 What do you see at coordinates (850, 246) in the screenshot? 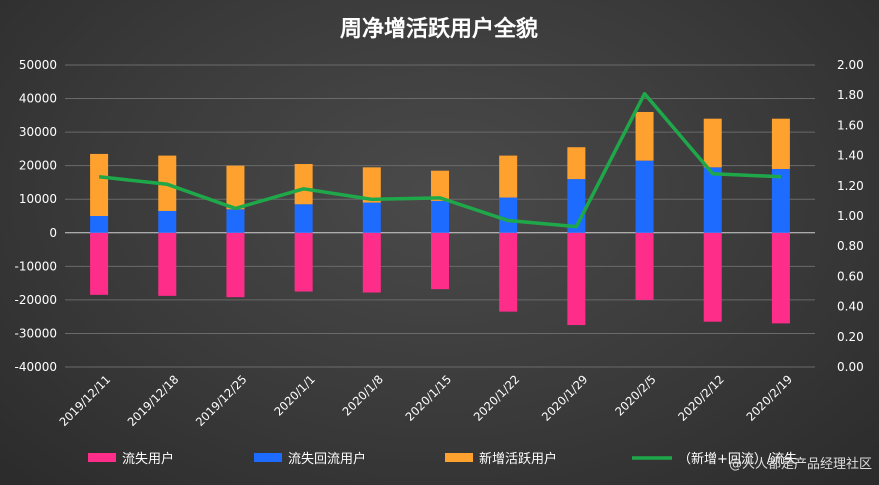
I see `right-tick-label: 0.80` at bounding box center [850, 246].